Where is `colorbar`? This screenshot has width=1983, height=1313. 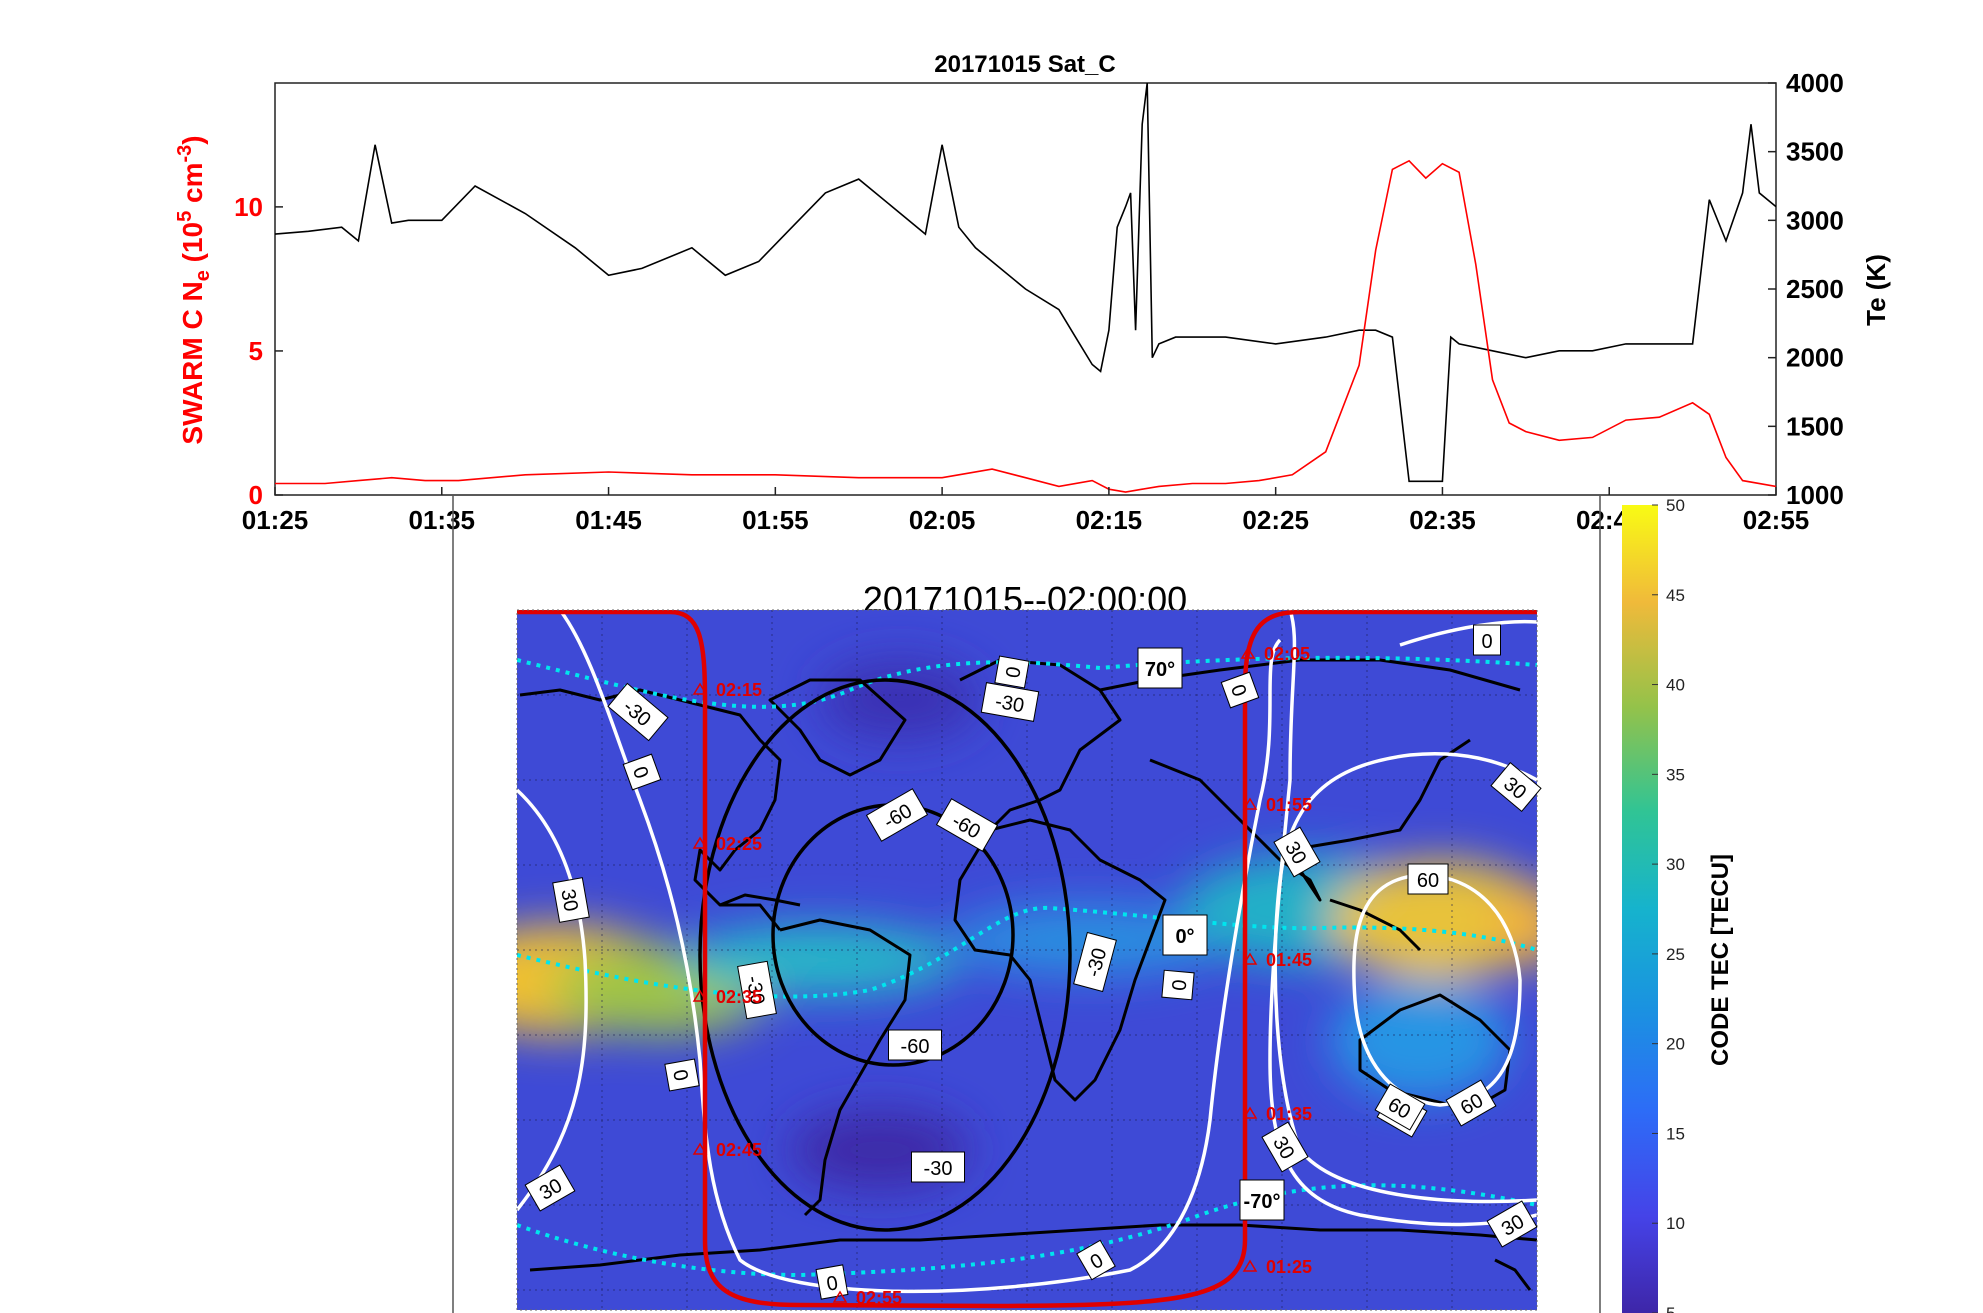
colorbar is located at coordinates (1640, 909).